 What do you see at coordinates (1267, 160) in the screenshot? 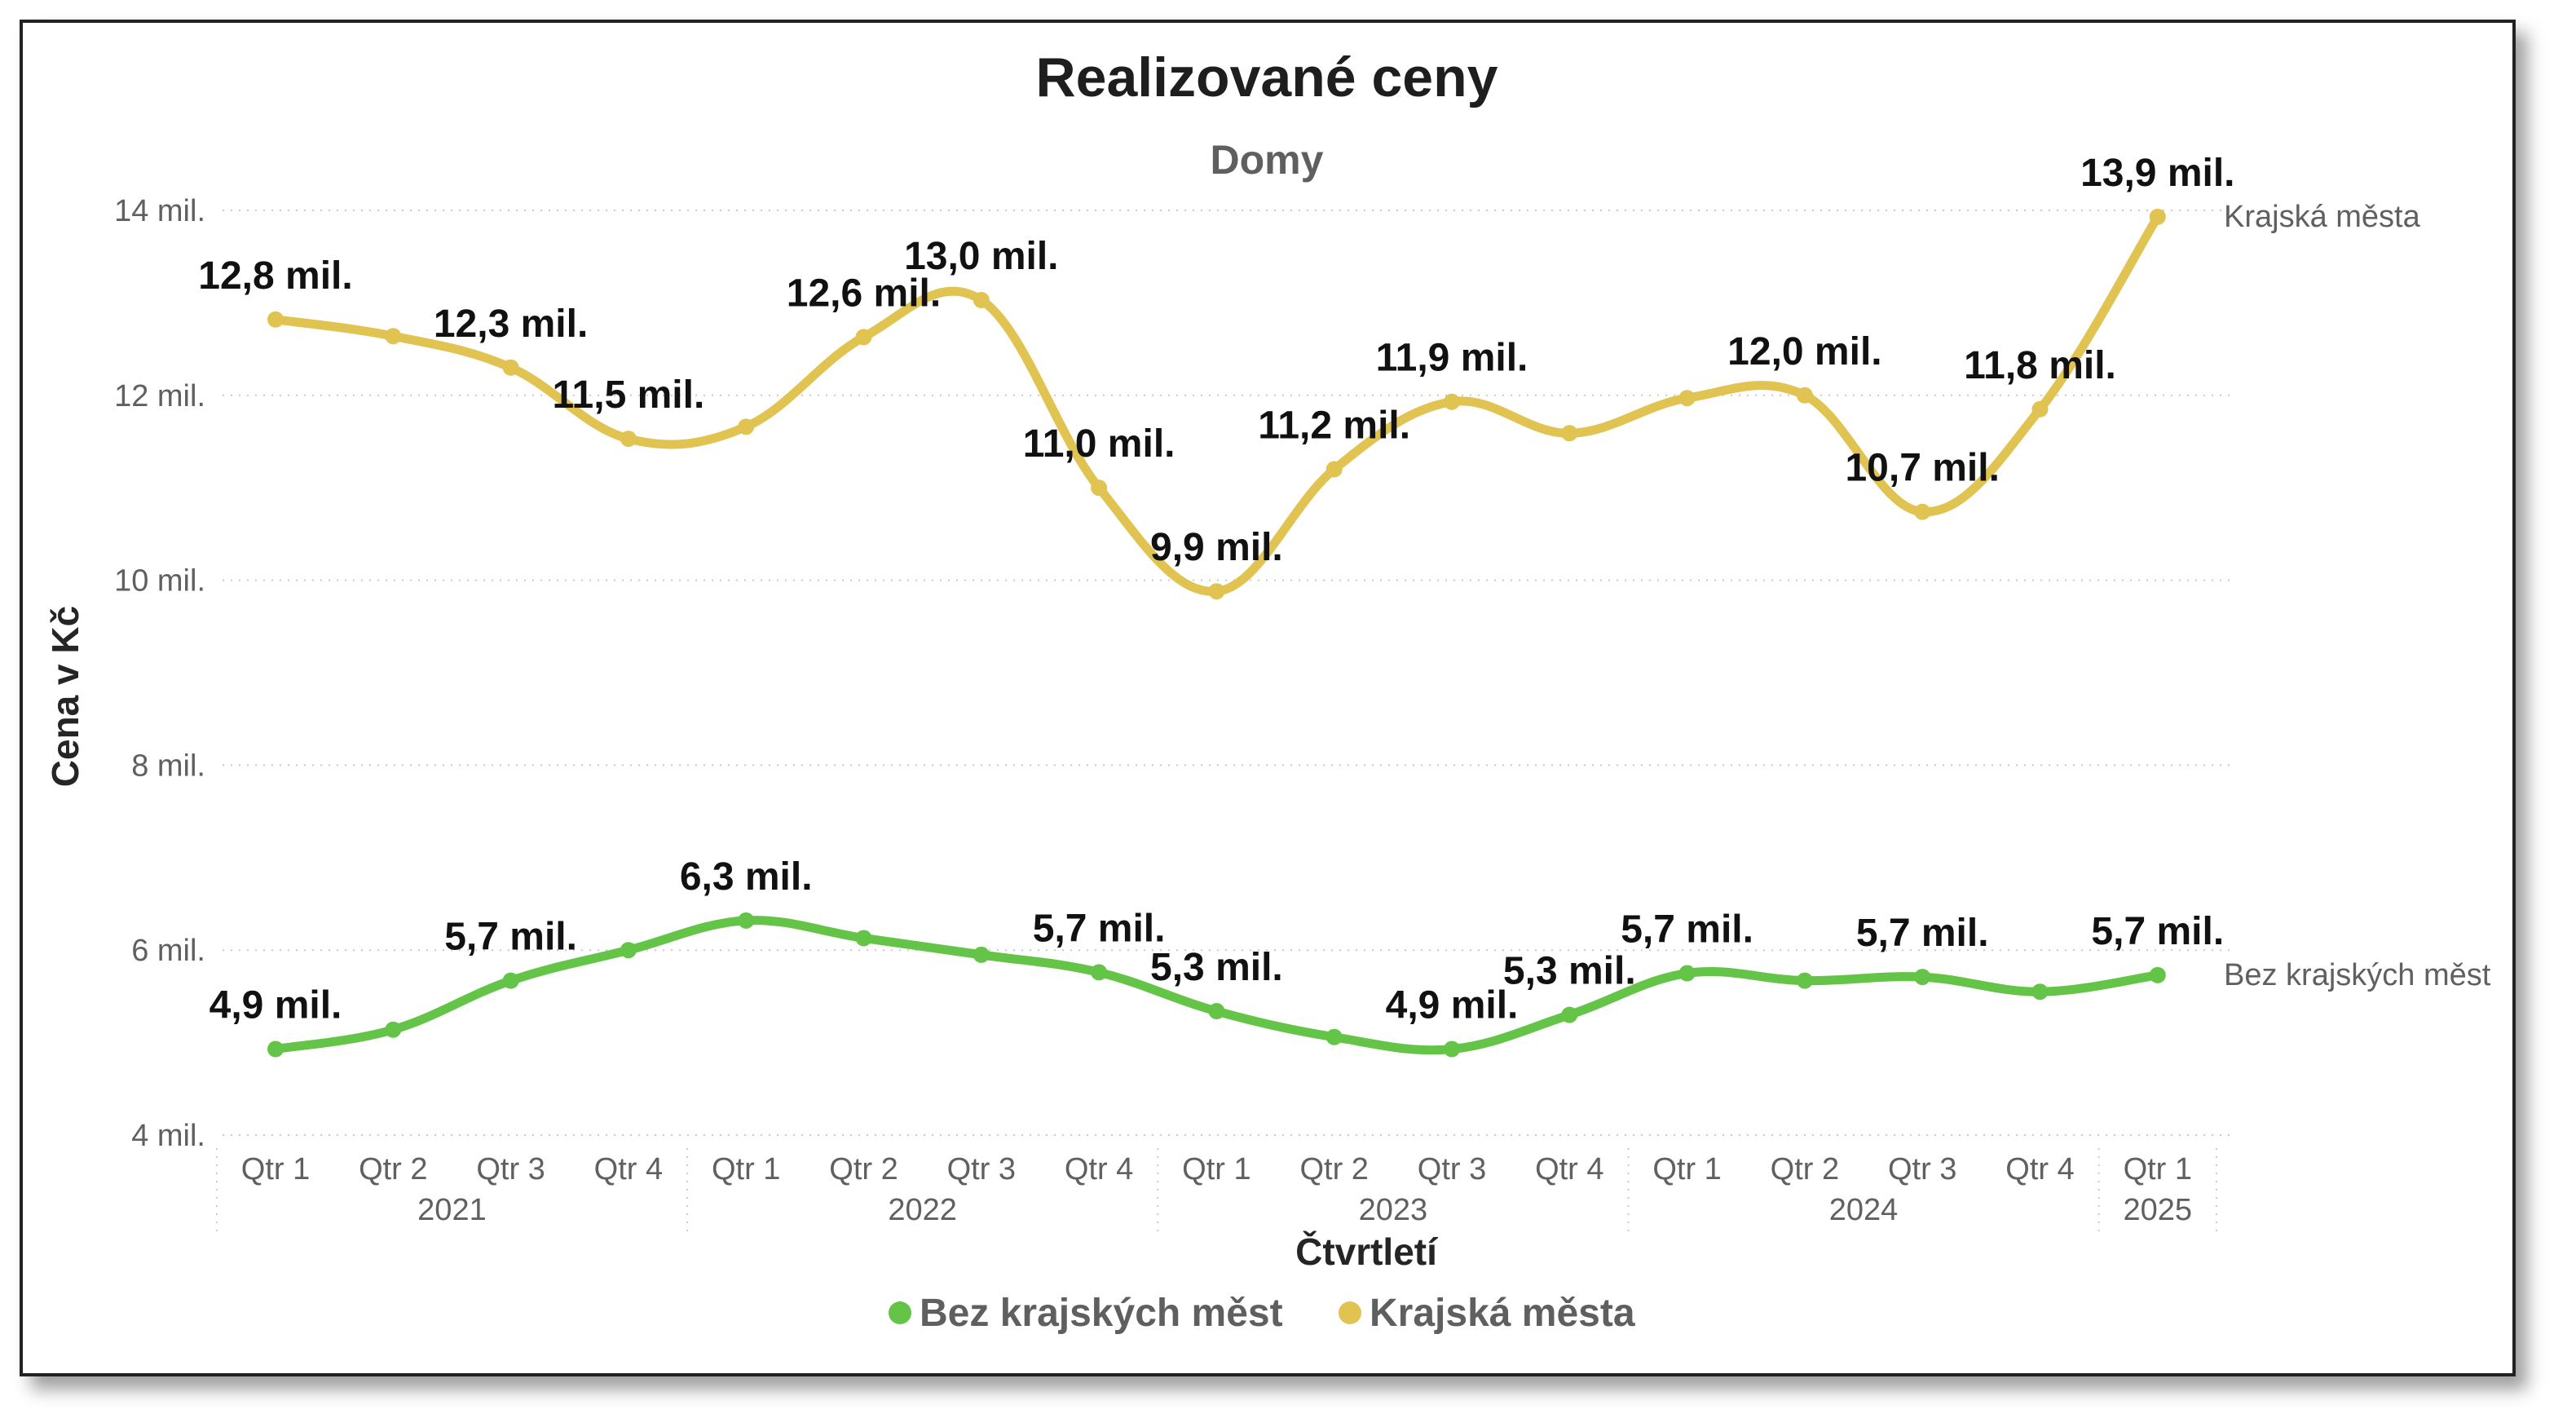
I see `chart-subtitle: Domy` at bounding box center [1267, 160].